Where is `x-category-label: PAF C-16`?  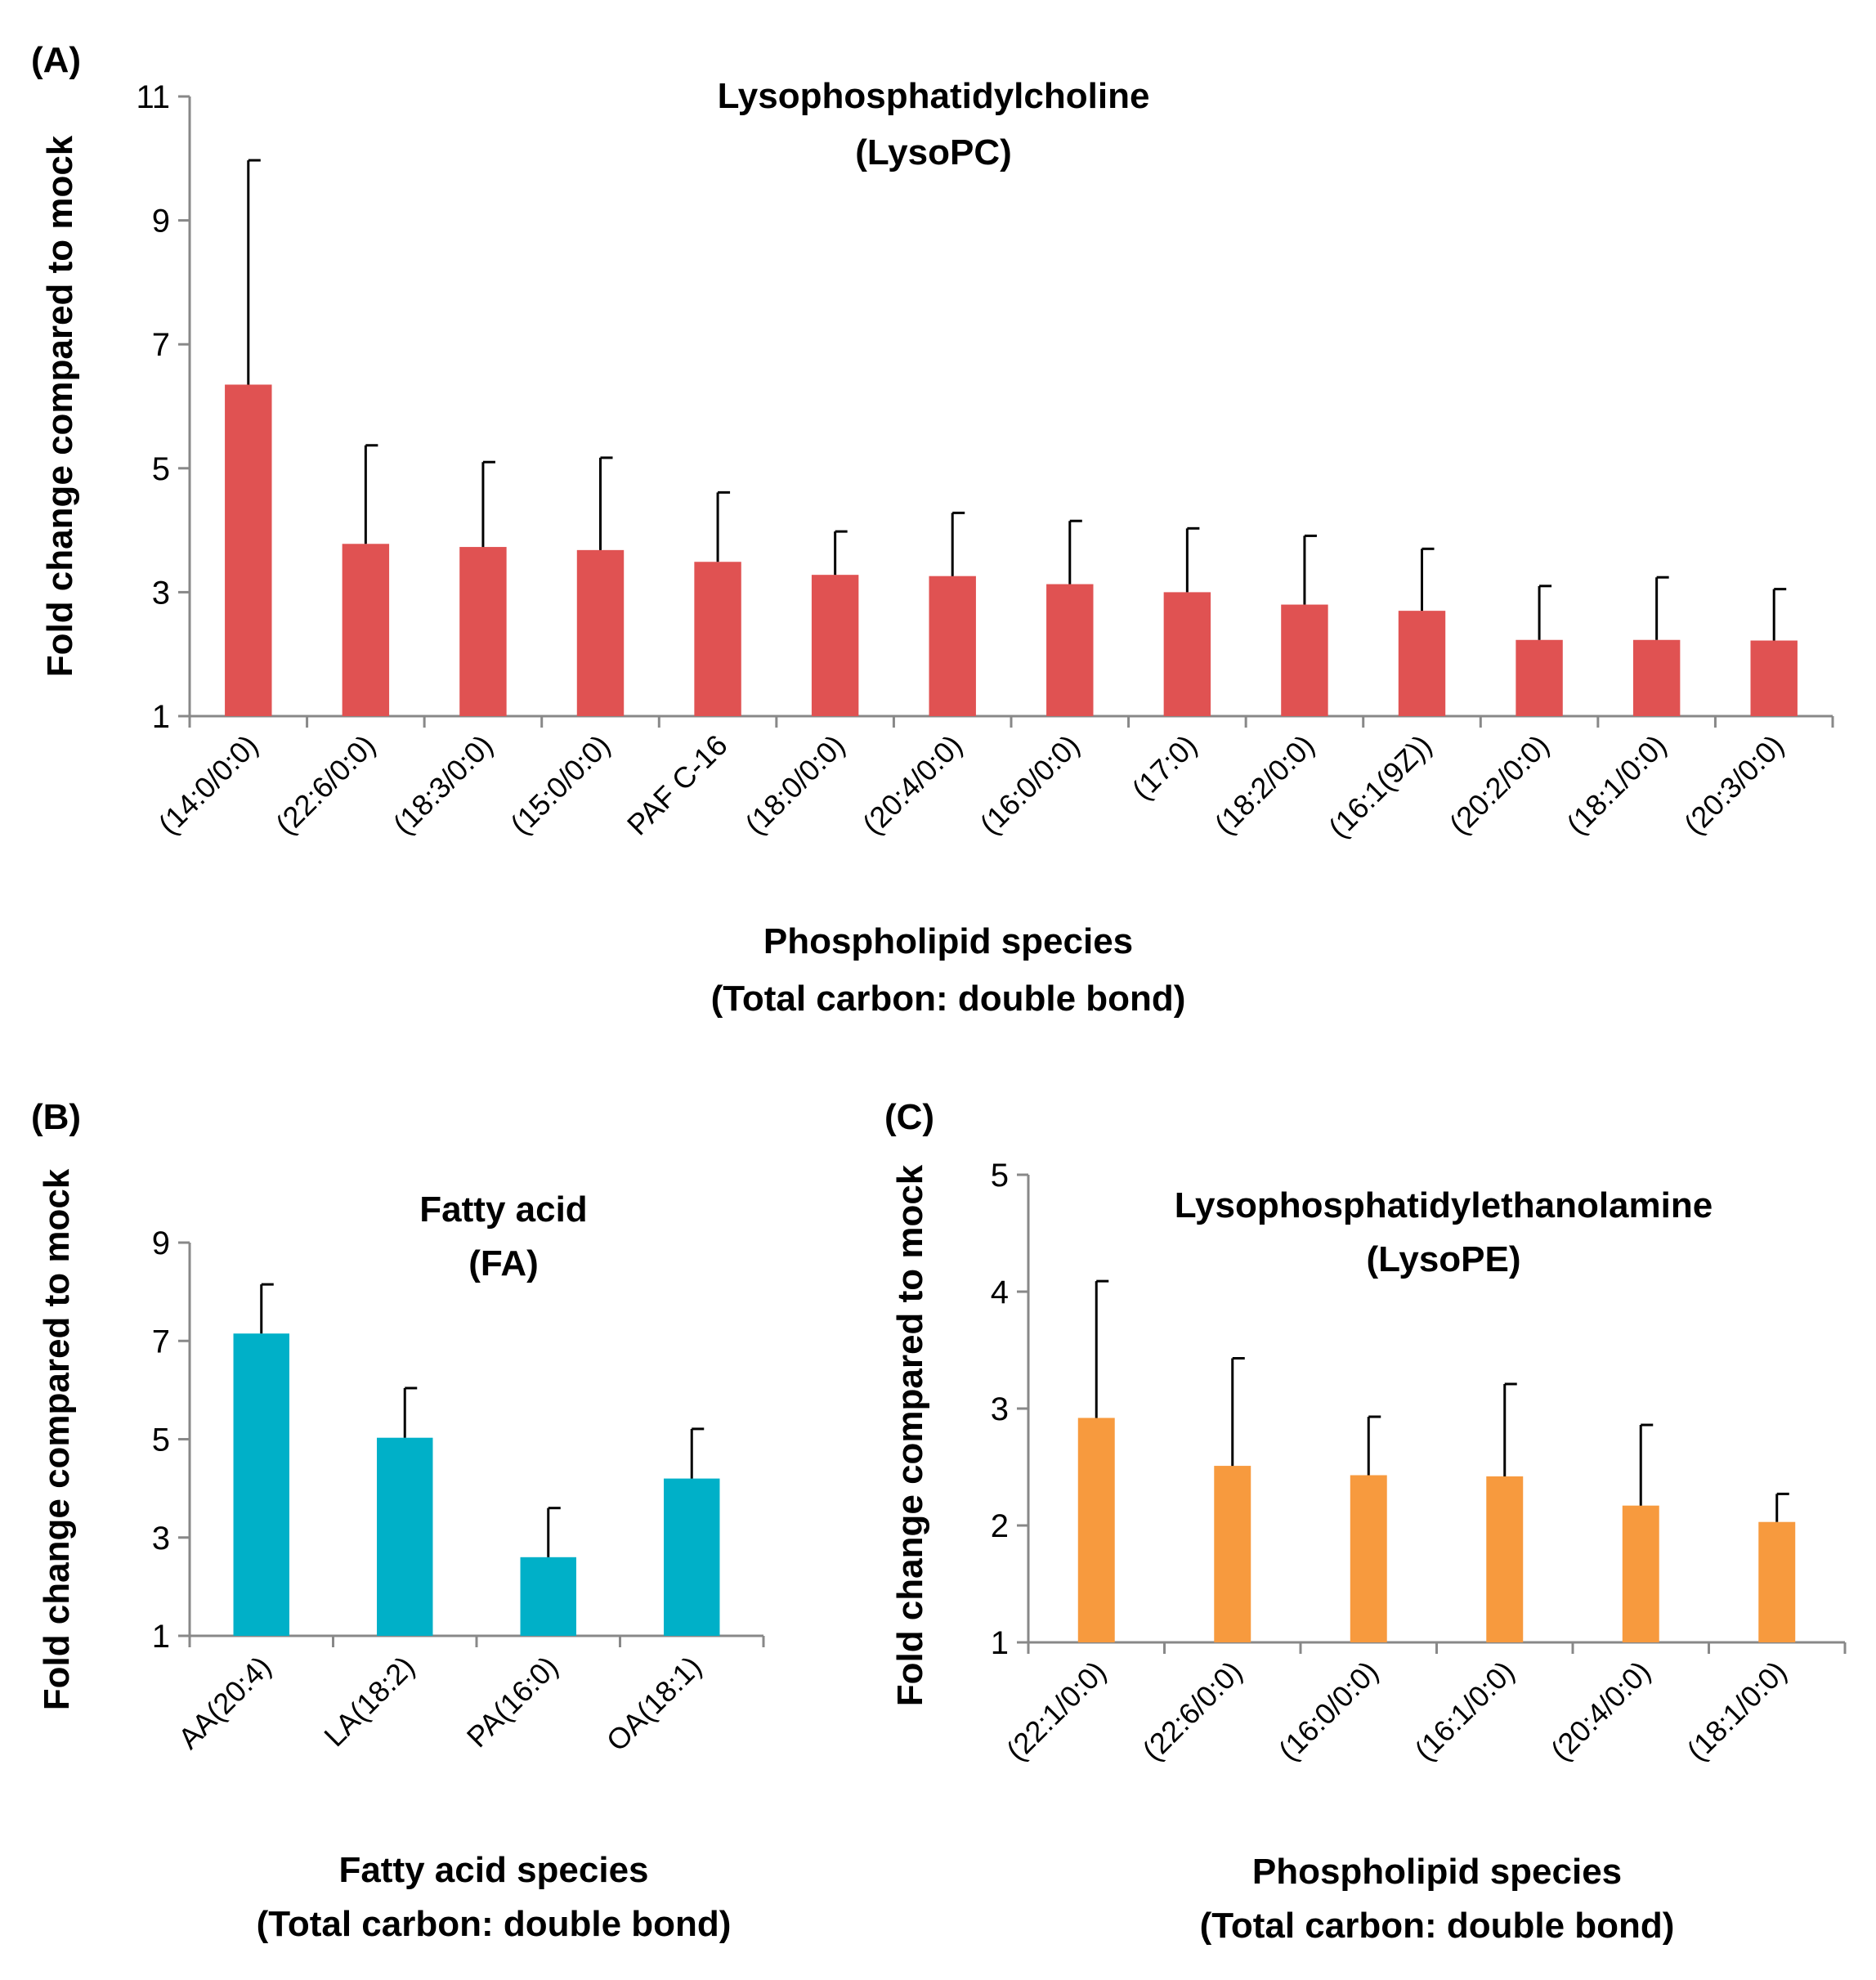
x-category-label: PAF C-16 is located at coordinates (677, 785).